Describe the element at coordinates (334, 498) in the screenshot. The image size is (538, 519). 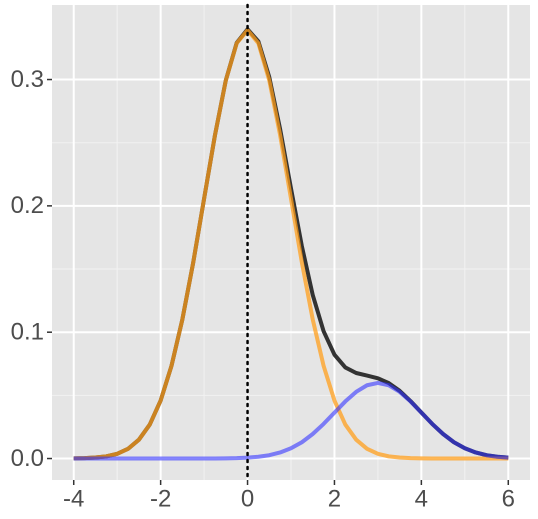
I see `x-tick-label: 2` at that location.